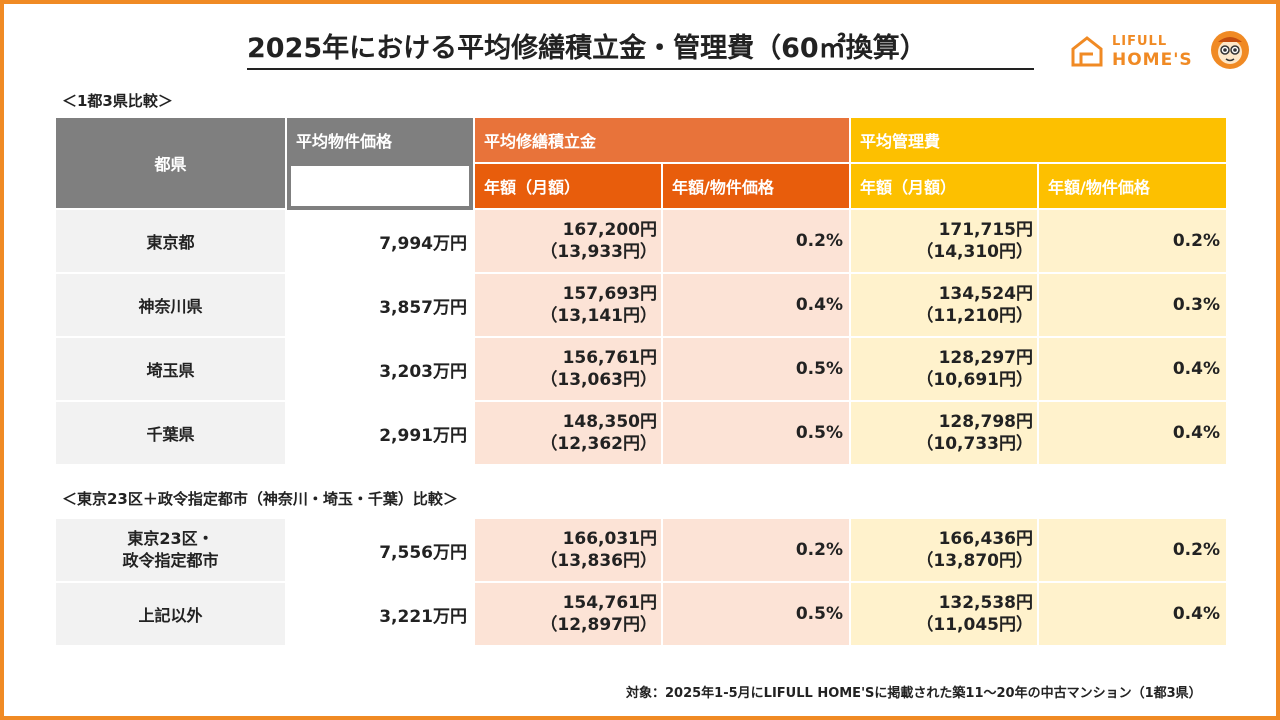  Describe the element at coordinates (609, 539) in the screenshot. I see `repair-annual: 166,031円` at that location.